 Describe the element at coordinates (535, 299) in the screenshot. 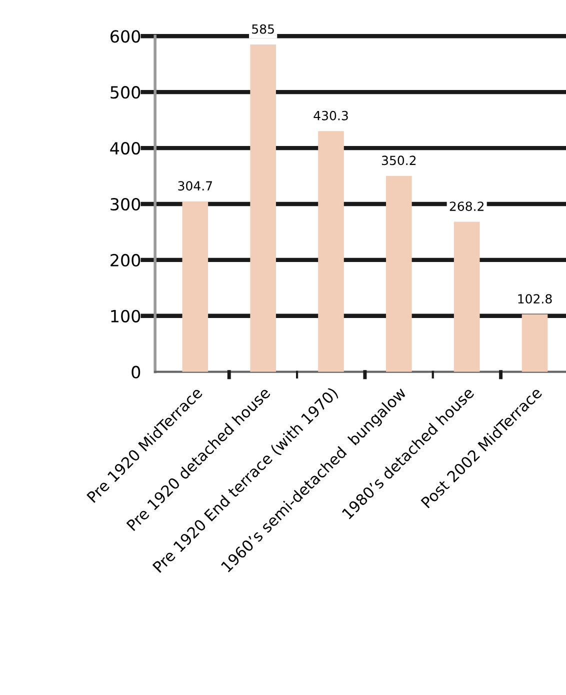

I see `data-label: 102.8` at that location.